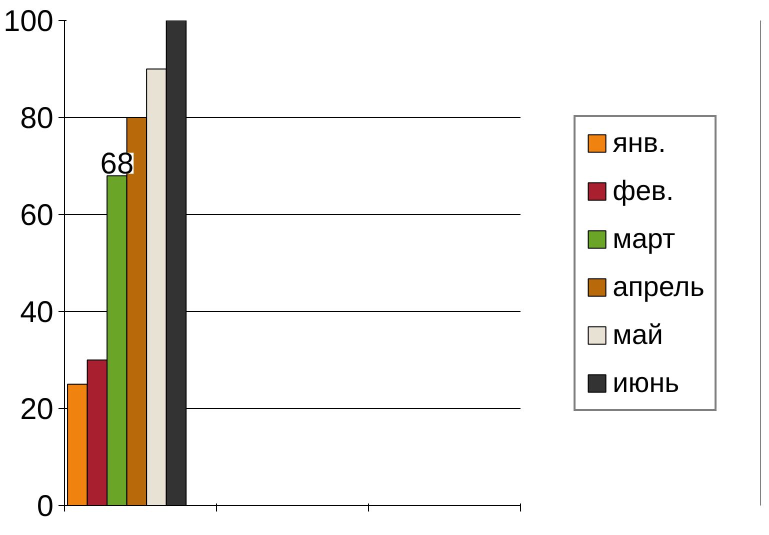 The height and width of the screenshot is (535, 769). Describe the element at coordinates (646, 382) in the screenshot. I see `legend-label: июнь` at that location.